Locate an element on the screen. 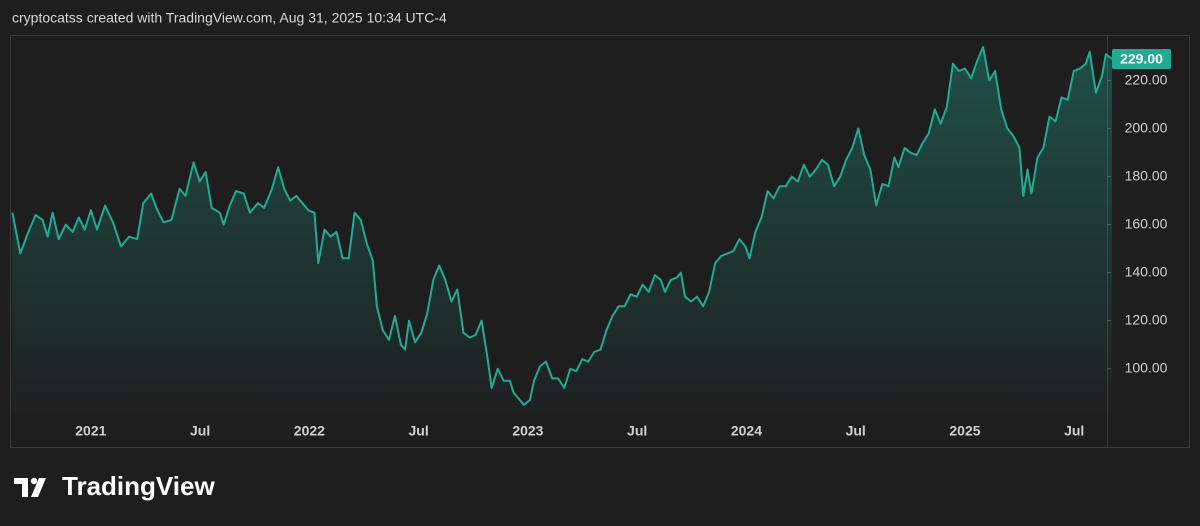 The height and width of the screenshot is (526, 1200). x-tick-label: 2025 is located at coordinates (964, 431).